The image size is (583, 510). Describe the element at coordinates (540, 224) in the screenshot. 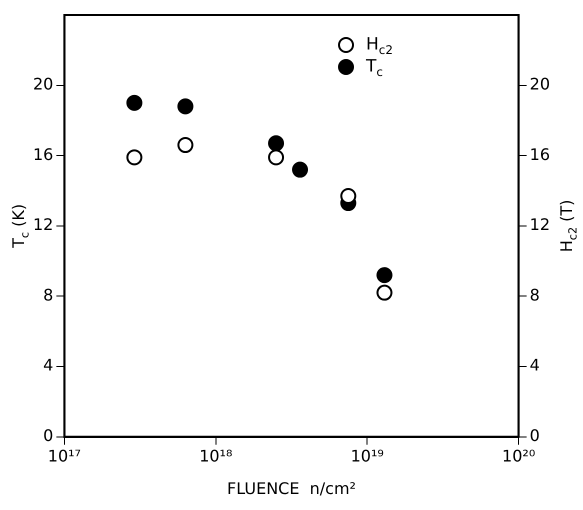

I see `y2-tick-label: 12` at that location.